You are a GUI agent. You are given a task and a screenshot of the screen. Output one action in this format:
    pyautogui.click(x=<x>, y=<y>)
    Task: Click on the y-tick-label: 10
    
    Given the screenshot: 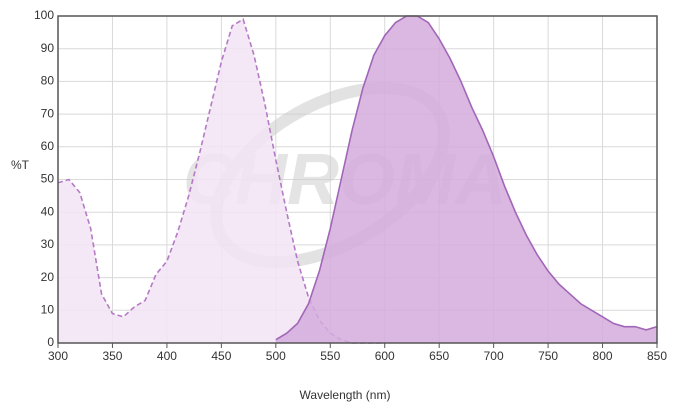 What is the action you would take?
    pyautogui.click(x=48, y=309)
    